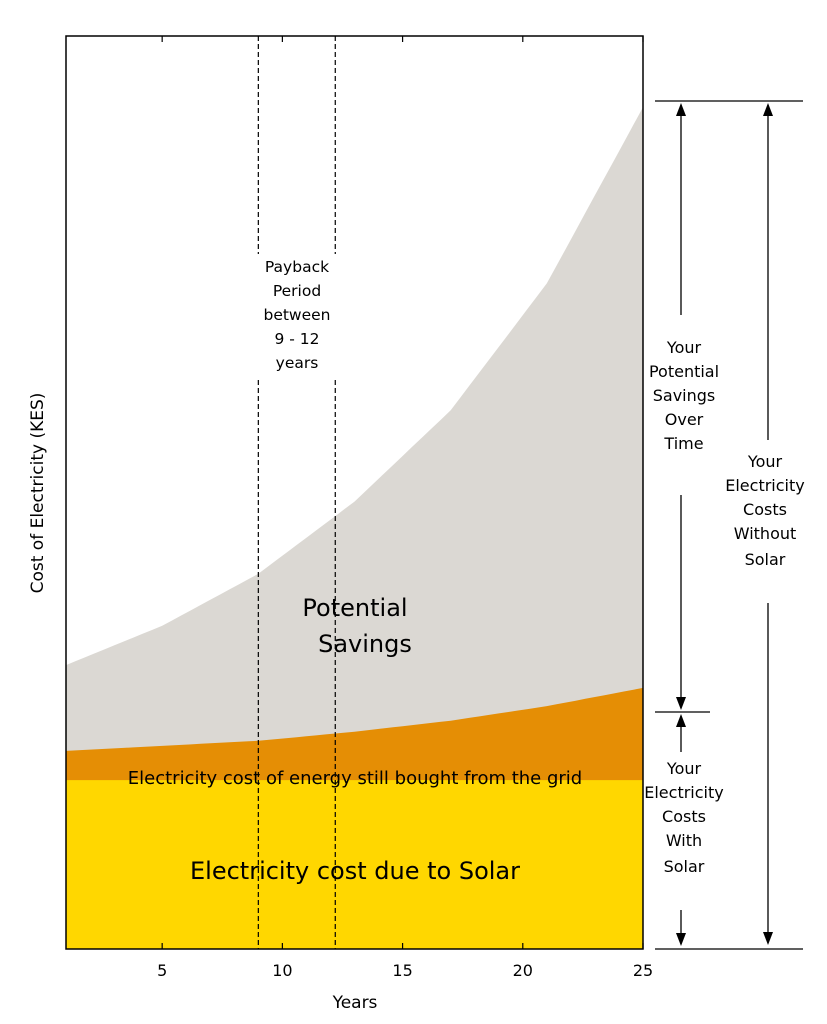 This screenshot has width=827, height=1024. What do you see at coordinates (684, 371) in the screenshot?
I see `savings-text-line-2: Potential` at bounding box center [684, 371].